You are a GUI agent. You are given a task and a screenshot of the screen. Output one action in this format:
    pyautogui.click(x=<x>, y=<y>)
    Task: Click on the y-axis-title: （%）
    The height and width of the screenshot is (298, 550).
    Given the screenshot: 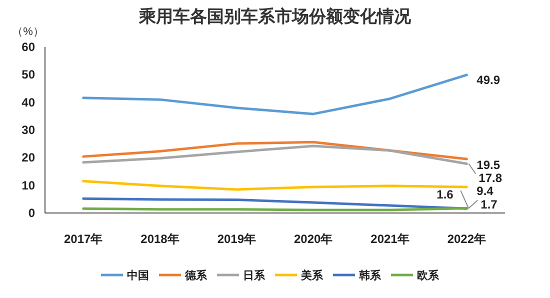 What is the action you would take?
    pyautogui.click(x=28, y=32)
    